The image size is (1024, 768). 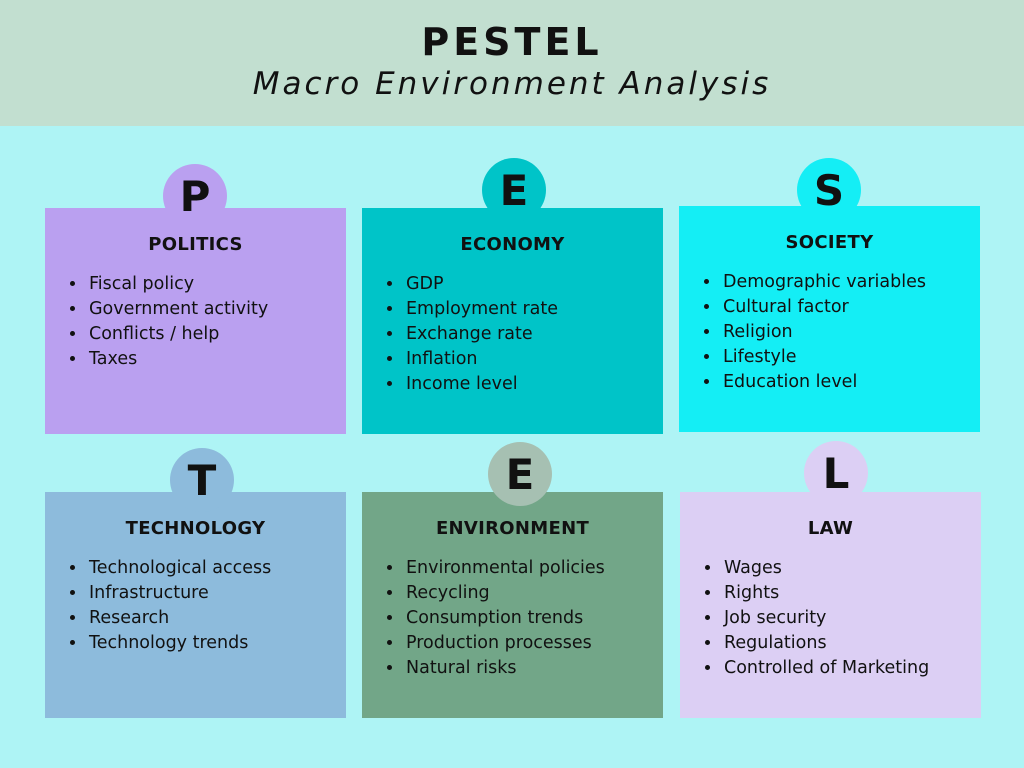 I want to click on card-title-society: SOCIETY, so click(x=829, y=242).